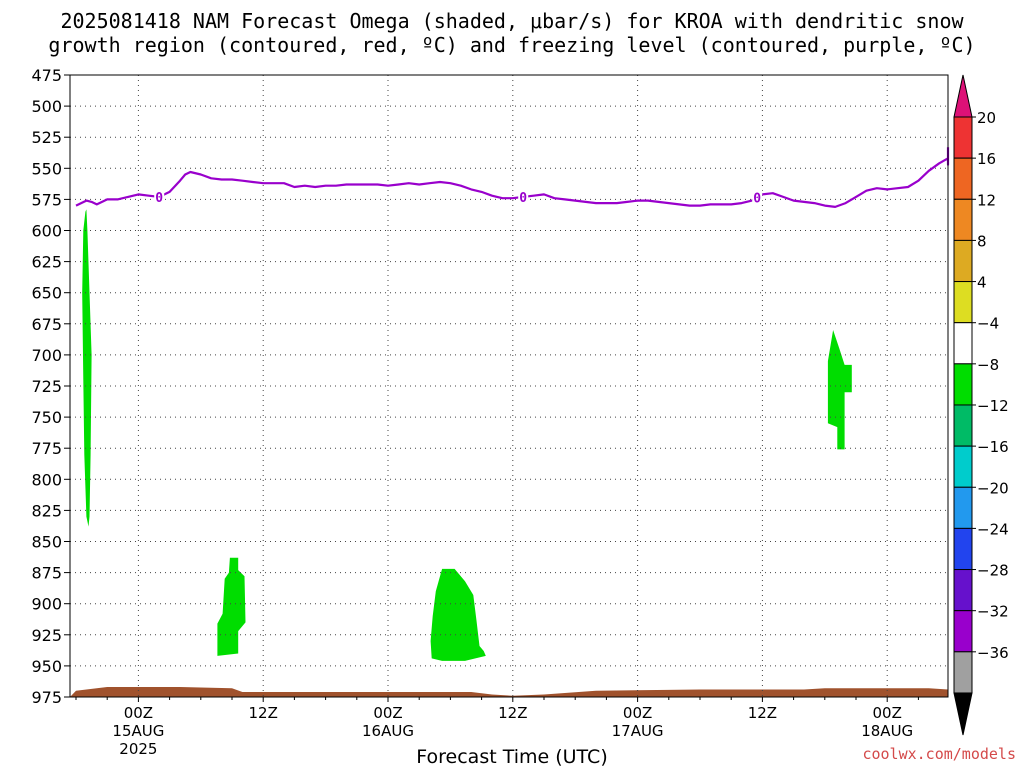 The width and height of the screenshot is (1024, 768). What do you see at coordinates (46, 635) in the screenshot?
I see `y-tick-label-925: 925` at bounding box center [46, 635].